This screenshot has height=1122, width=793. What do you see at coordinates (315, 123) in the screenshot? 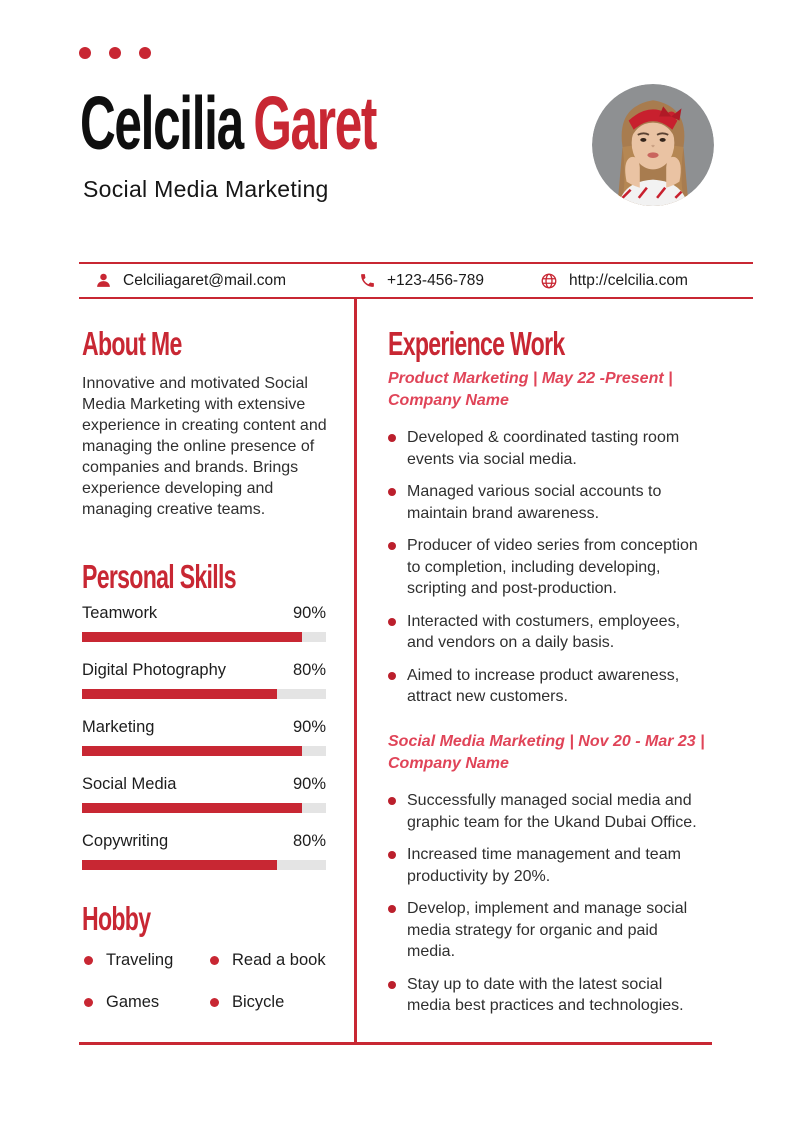
I see `person-last-name: Garet` at bounding box center [315, 123].